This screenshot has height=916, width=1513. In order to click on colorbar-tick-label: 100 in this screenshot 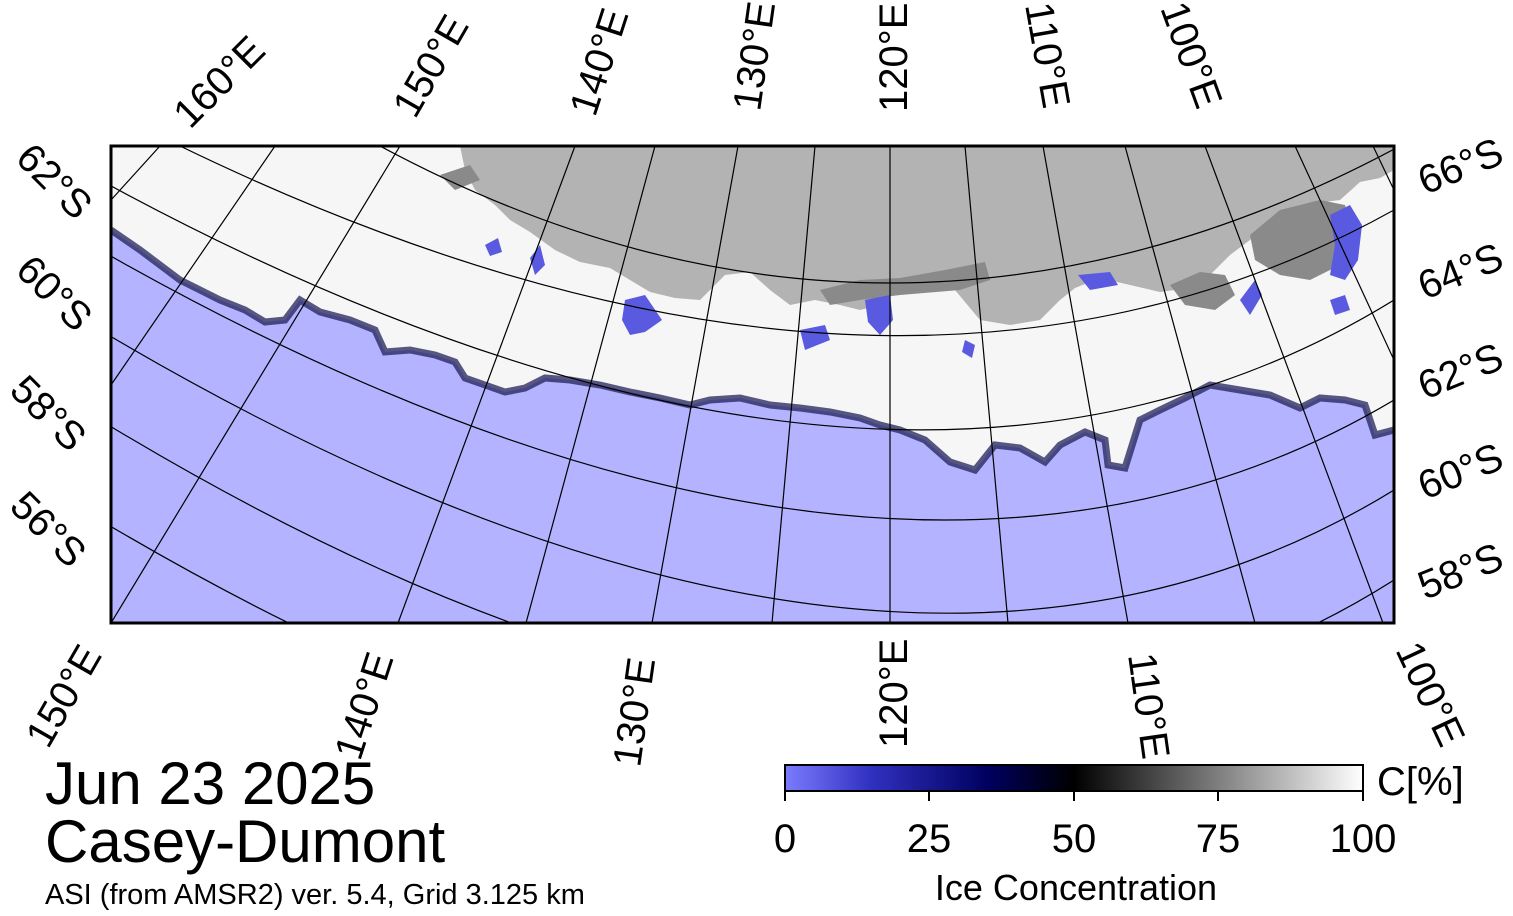, I will do `click(1363, 839)`.